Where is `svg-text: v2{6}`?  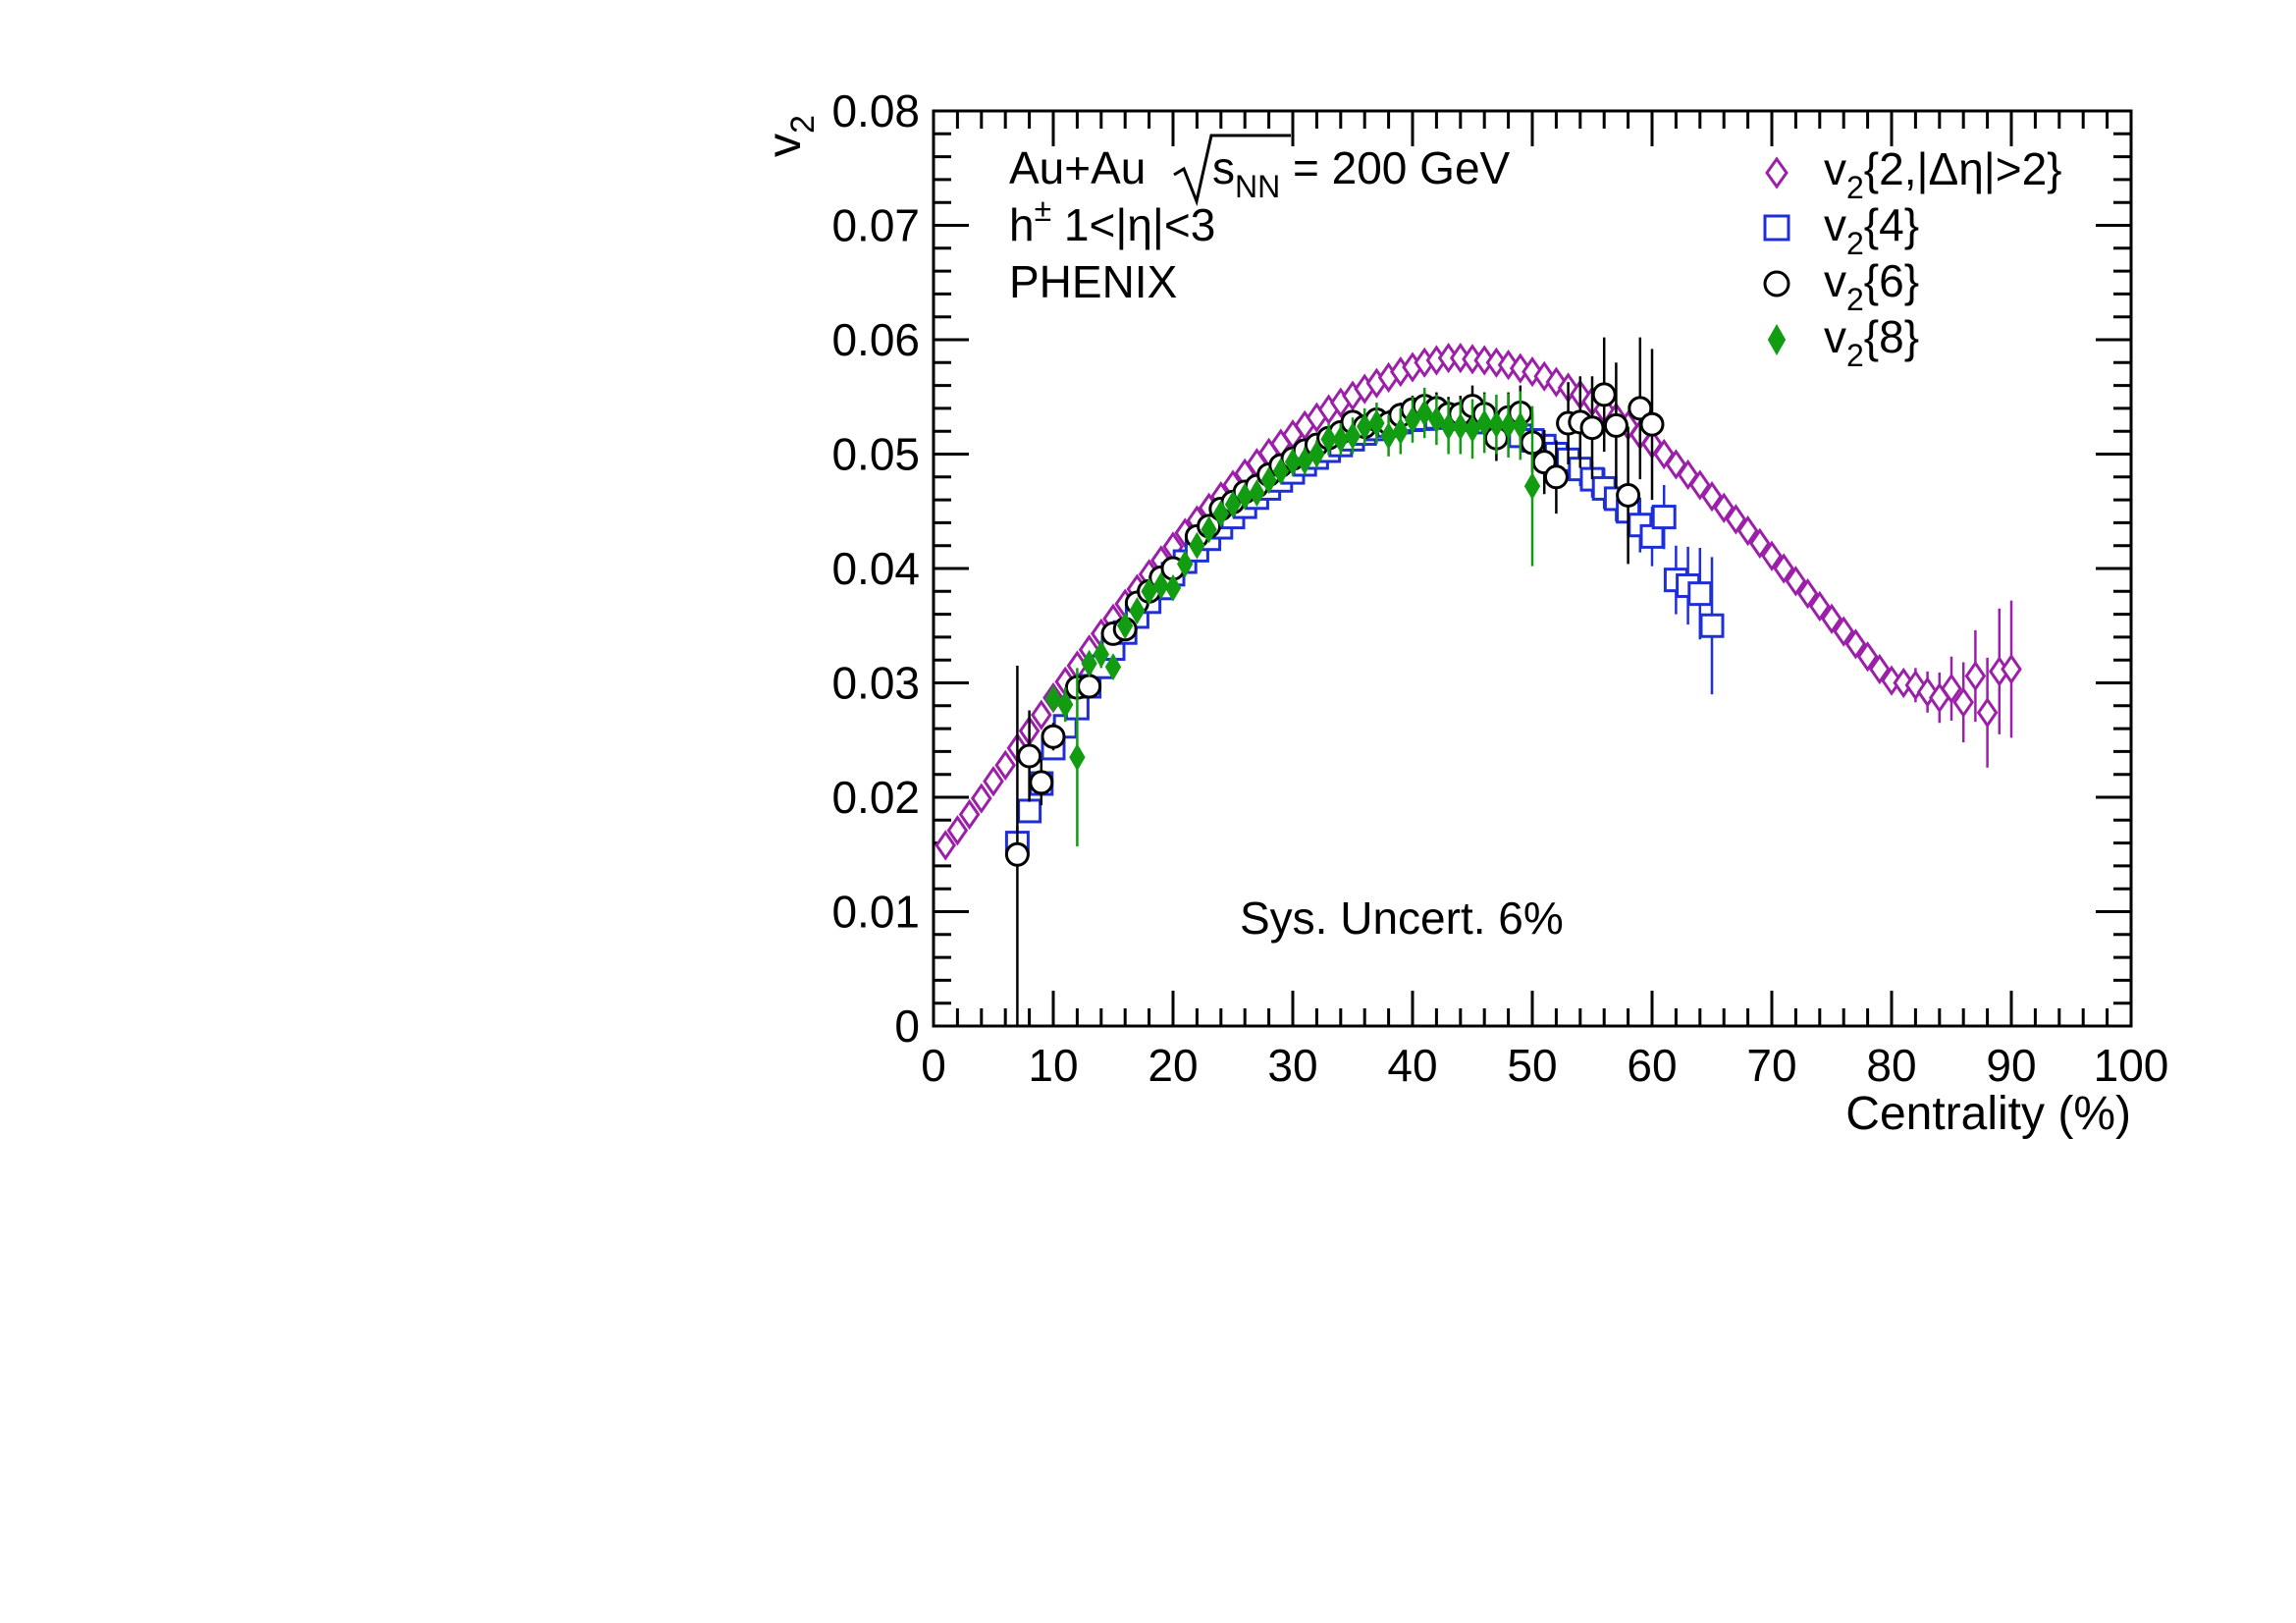
svg-text: v2{6} is located at coordinates (1872, 286).